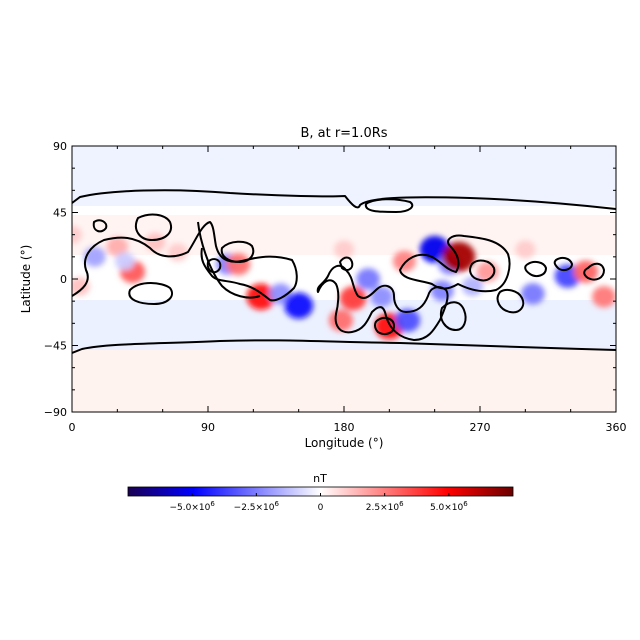  What do you see at coordinates (449, 506) in the screenshot?
I see `colorbar-tick-label: 5.0×10⁶` at bounding box center [449, 506].